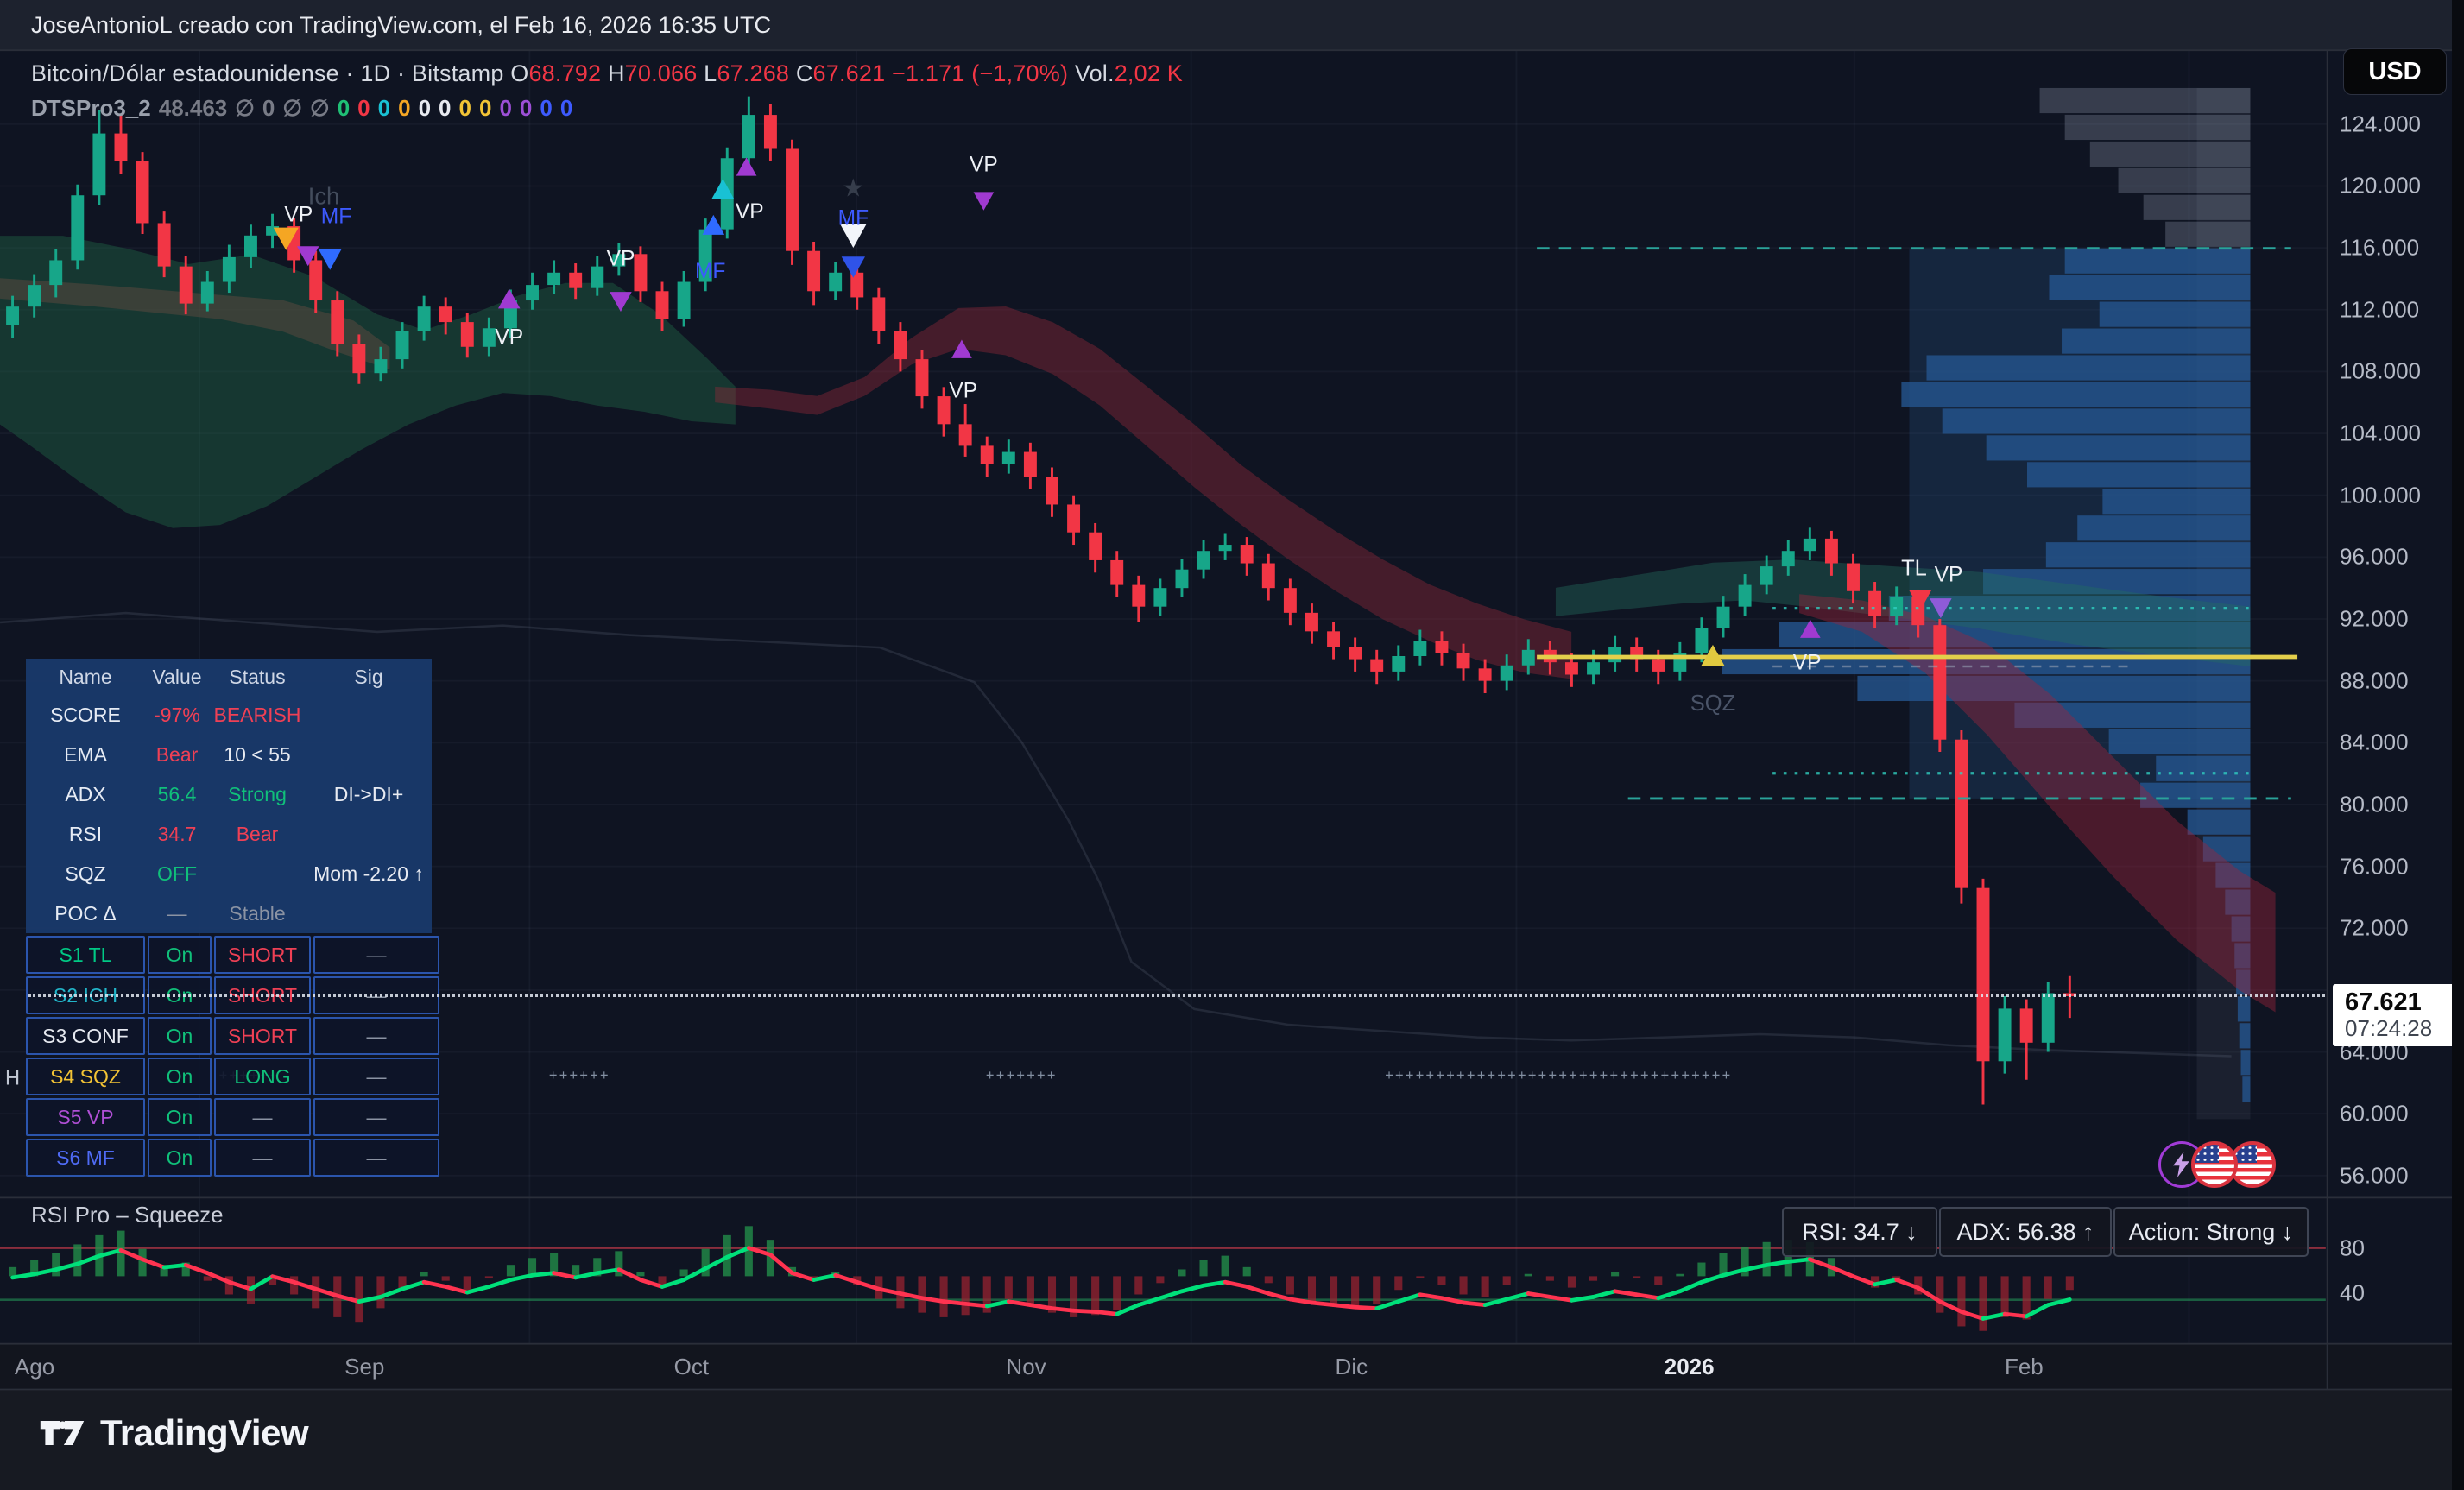 The image size is (2464, 1490). I want to click on signal-row: S3 CONF On SHORT —, so click(232, 1034).